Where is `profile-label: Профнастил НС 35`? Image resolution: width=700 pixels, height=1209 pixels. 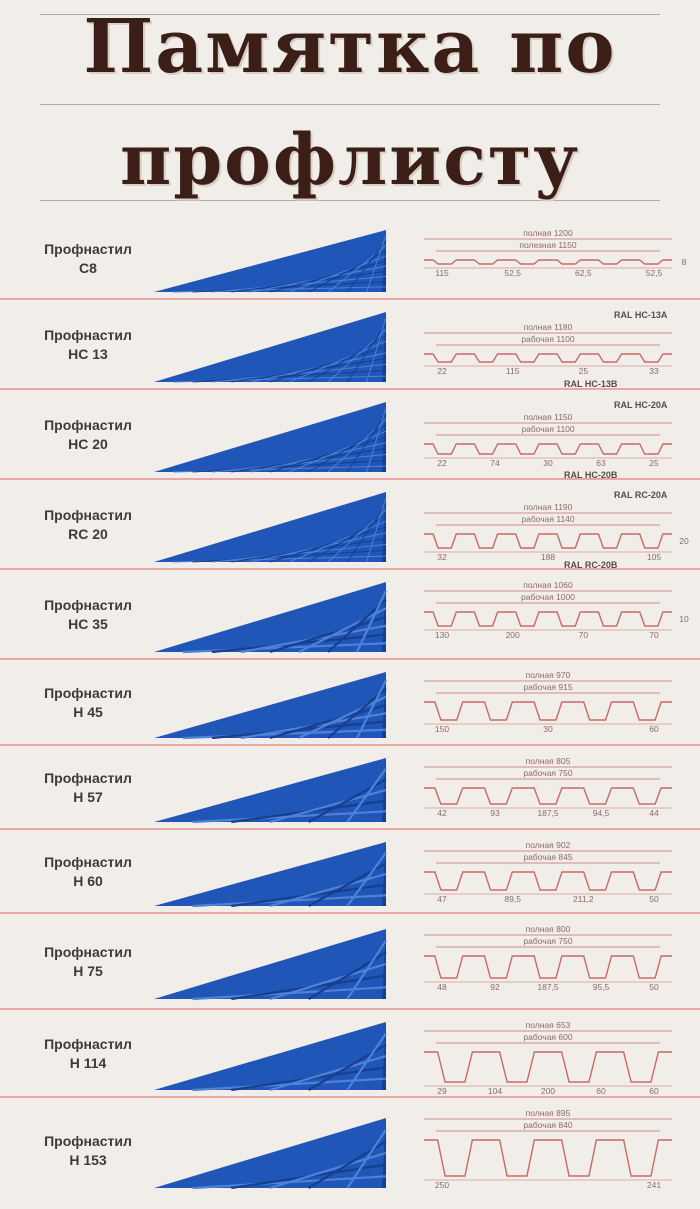 profile-label: Профнастил НС 35 is located at coordinates (88, 615).